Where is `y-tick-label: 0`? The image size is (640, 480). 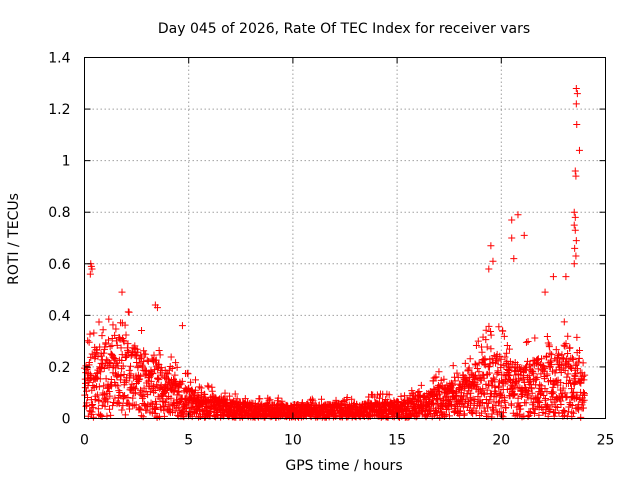
y-tick-label: 0 is located at coordinates (66, 420).